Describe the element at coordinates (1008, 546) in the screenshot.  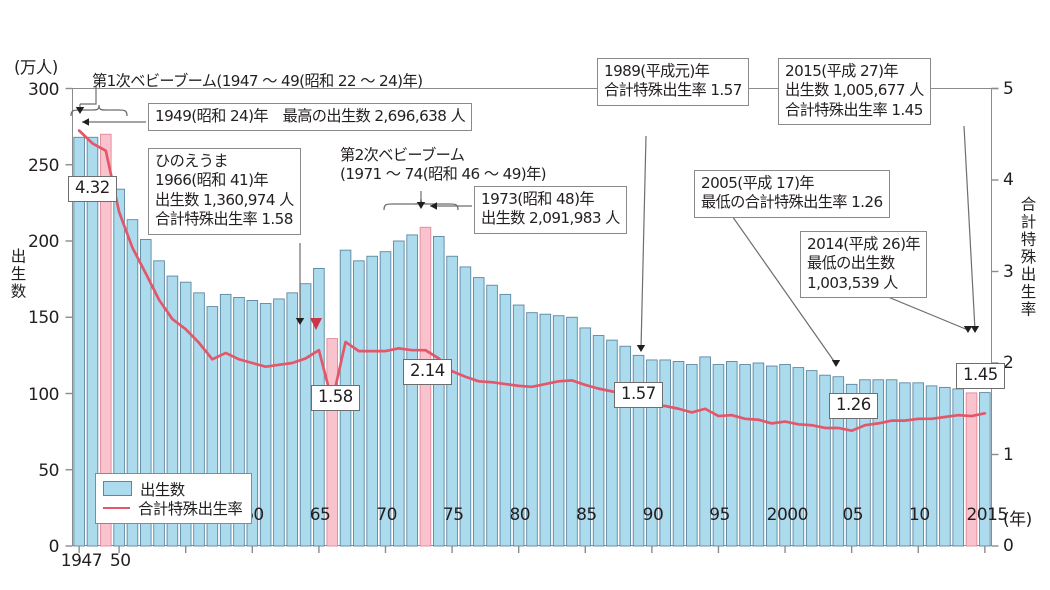
I see `y-tick-right-0: 0` at that location.